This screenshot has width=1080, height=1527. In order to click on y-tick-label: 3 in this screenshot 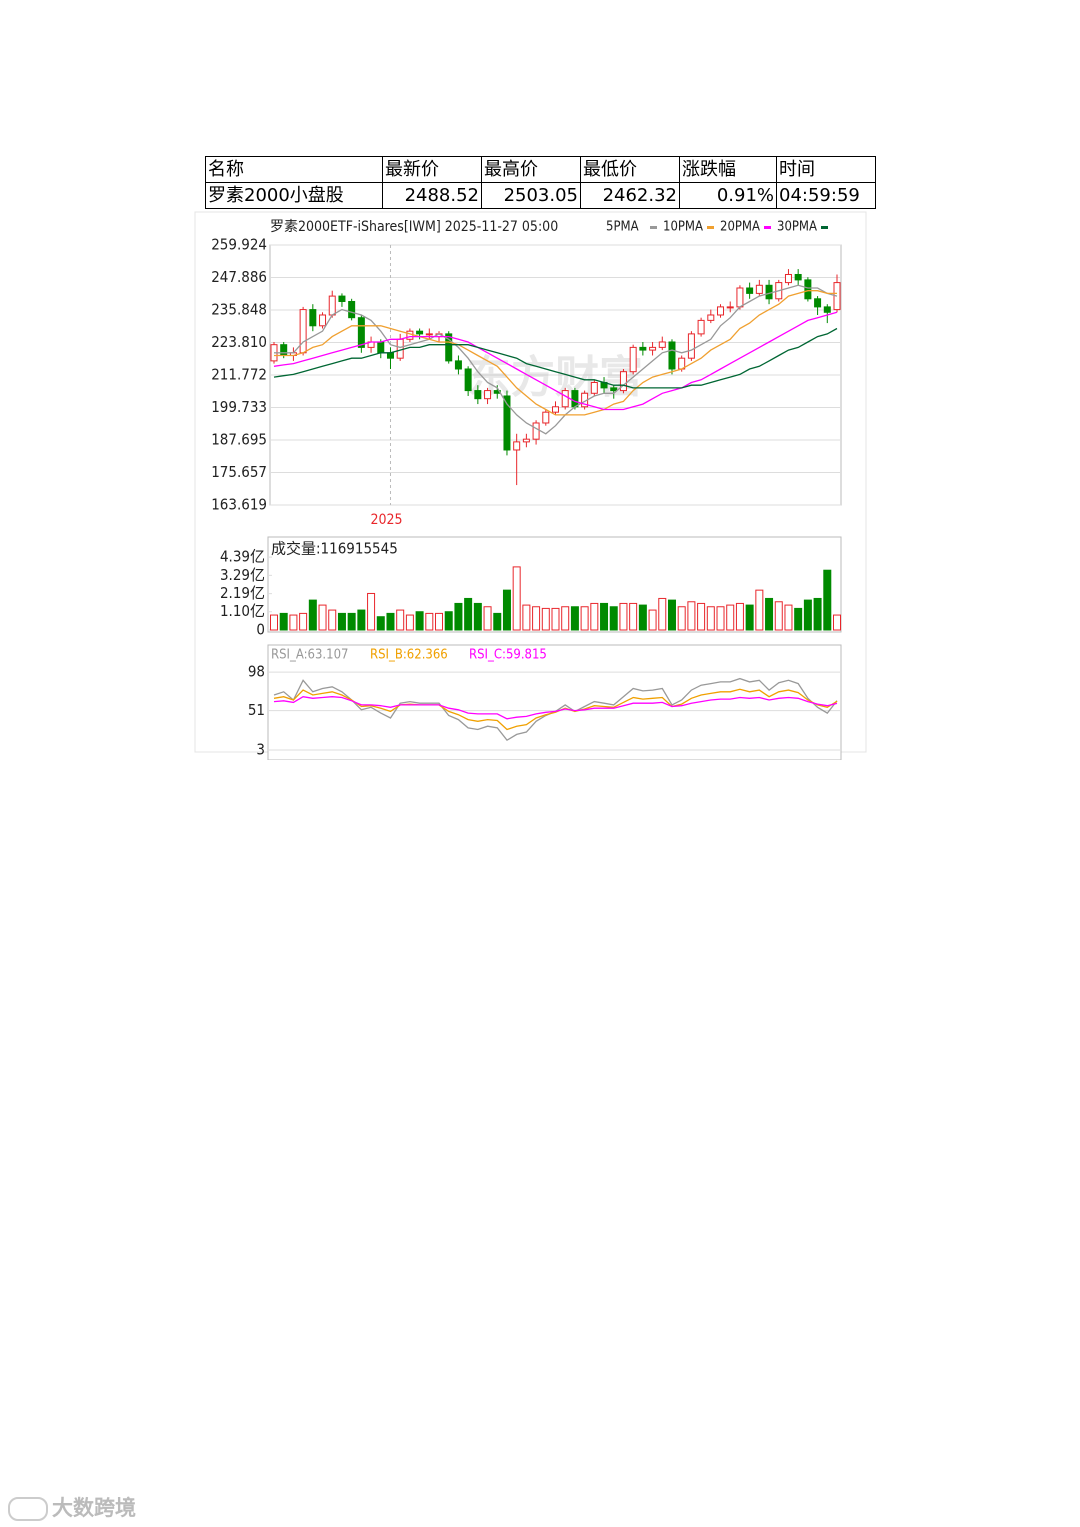, I will do `click(260, 750)`.